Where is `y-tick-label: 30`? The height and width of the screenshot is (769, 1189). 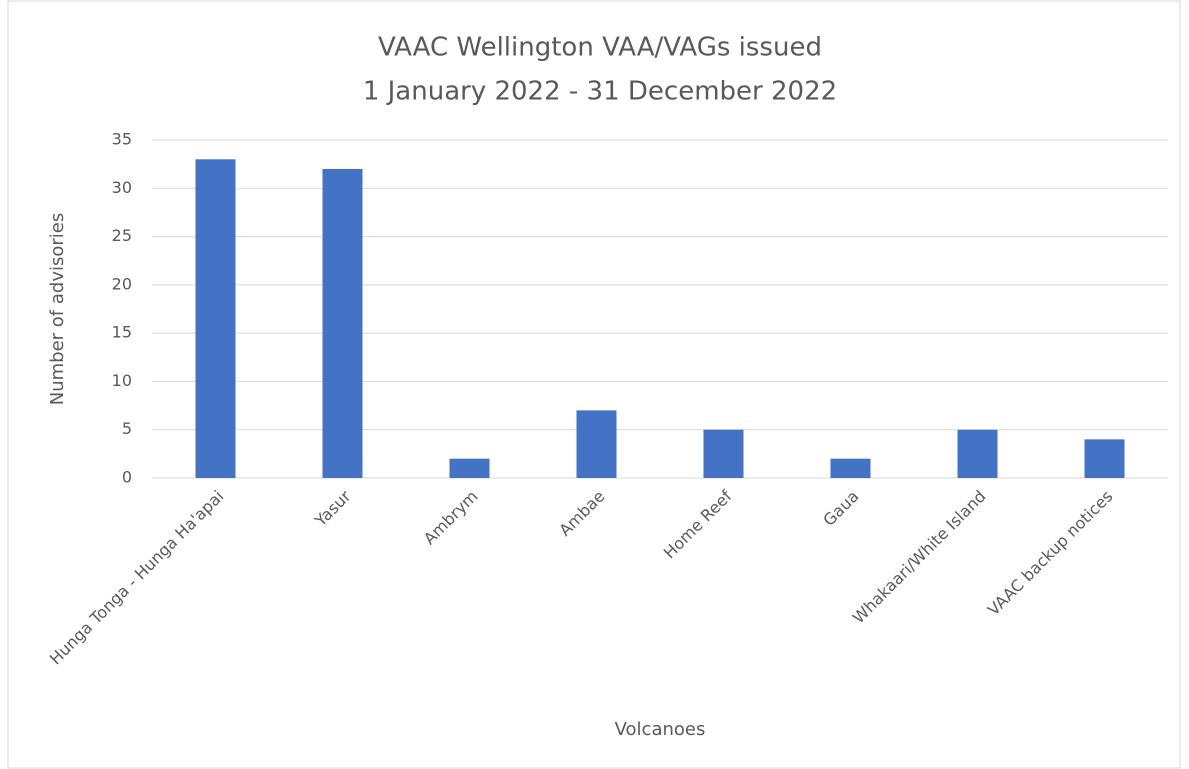 y-tick-label: 30 is located at coordinates (122, 187).